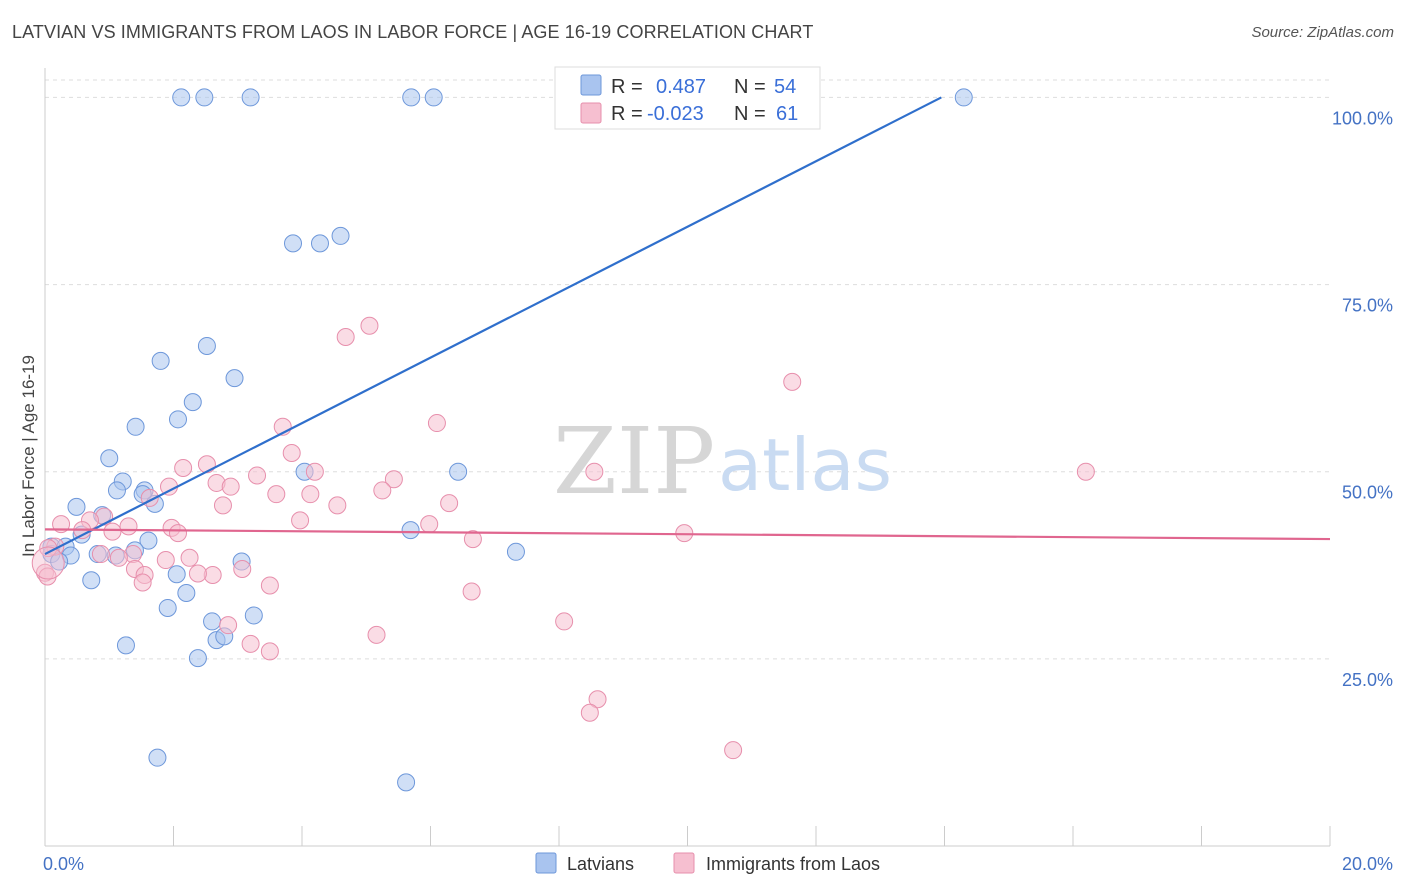  I want to click on legend-r-value-2: -0.023, so click(675, 114).